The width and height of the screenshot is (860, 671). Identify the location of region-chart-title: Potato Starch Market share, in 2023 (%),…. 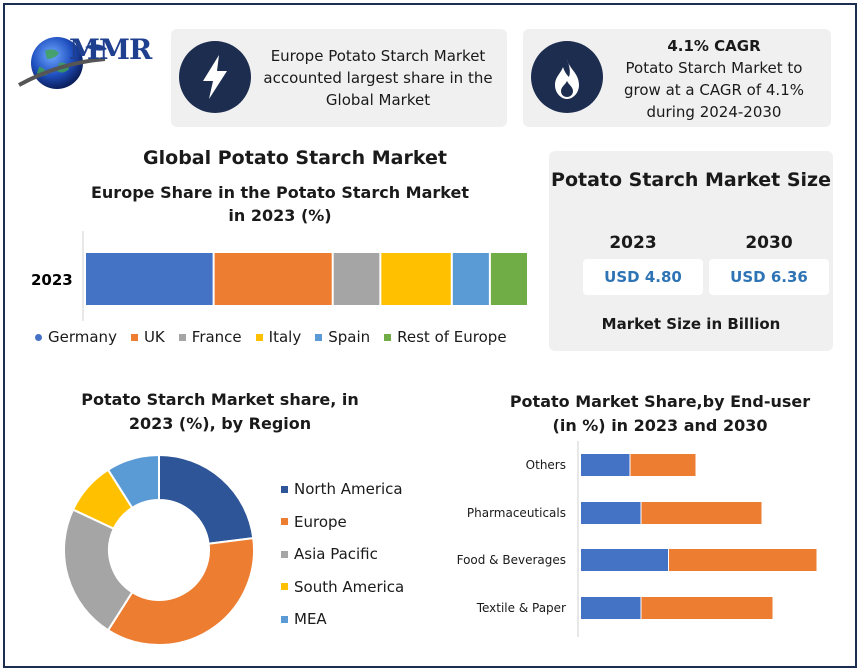
(220, 411).